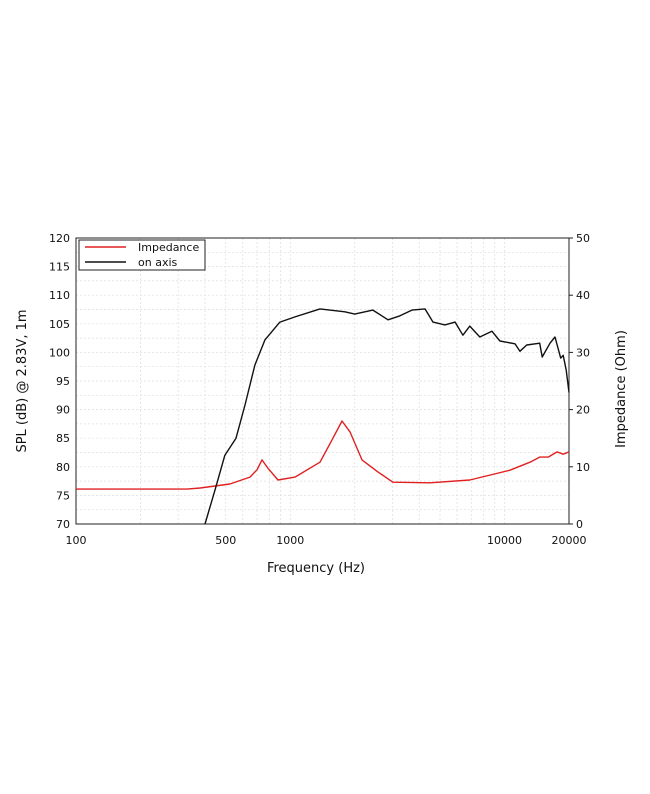  Describe the element at coordinates (583, 410) in the screenshot. I see `y2-tick-label: 20` at that location.